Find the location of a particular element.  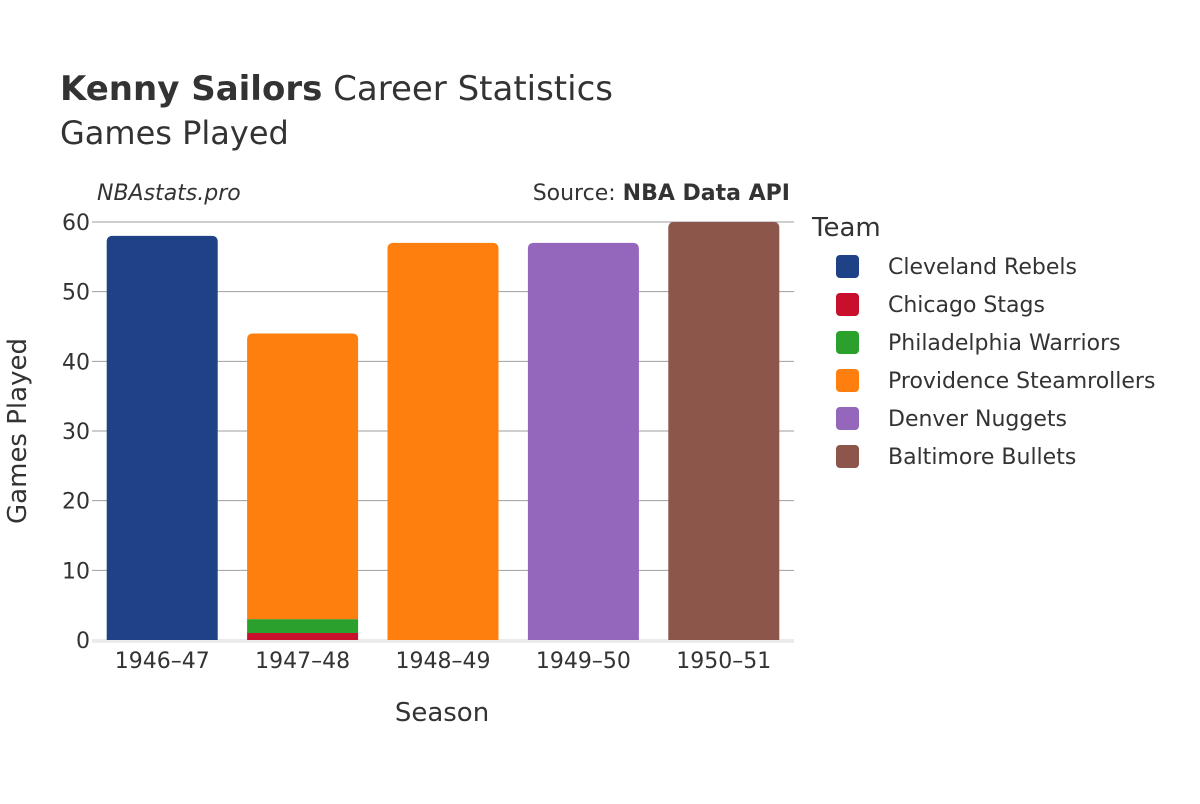

legend-swatch-denver-nuggets is located at coordinates (847, 418).